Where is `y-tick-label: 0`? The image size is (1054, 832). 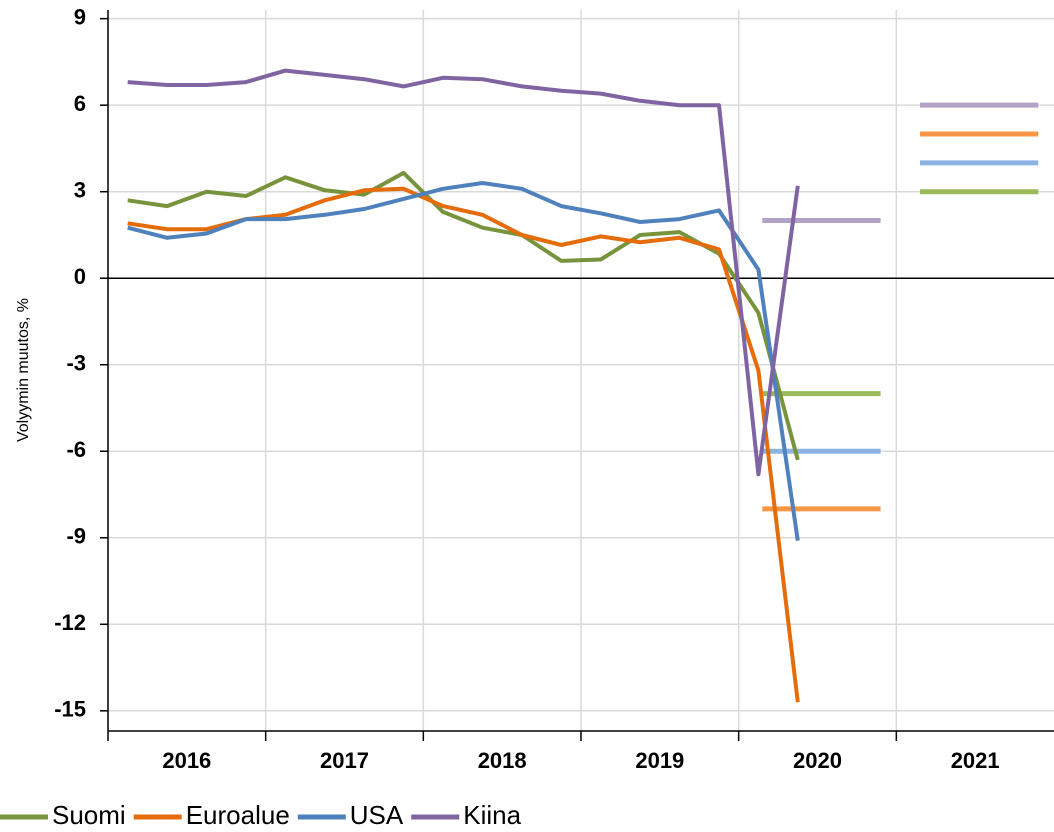 y-tick-label: 0 is located at coordinates (80, 276).